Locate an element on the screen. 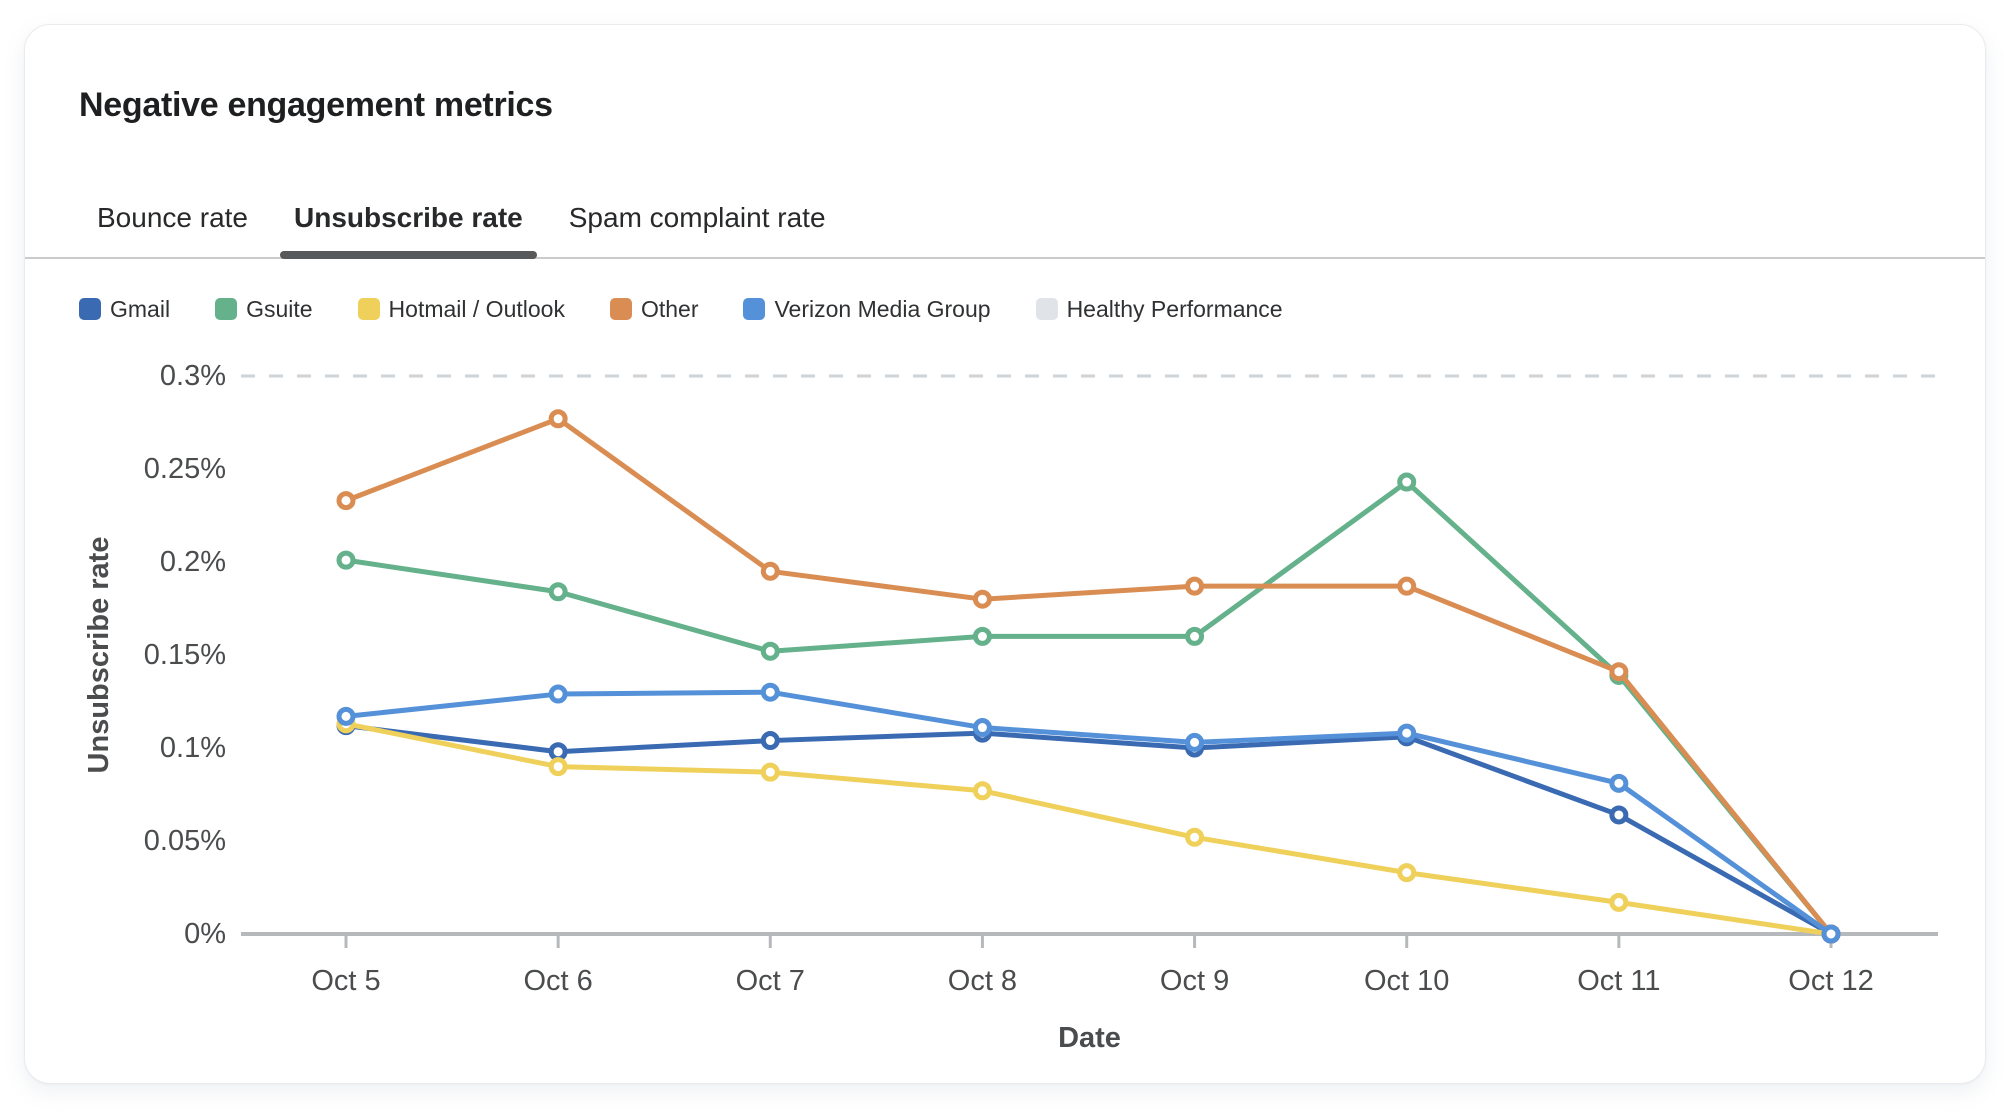 Image resolution: width=2004 pixels, height=1116 pixels. legend-item-gsuite: Gsuite is located at coordinates (264, 309).